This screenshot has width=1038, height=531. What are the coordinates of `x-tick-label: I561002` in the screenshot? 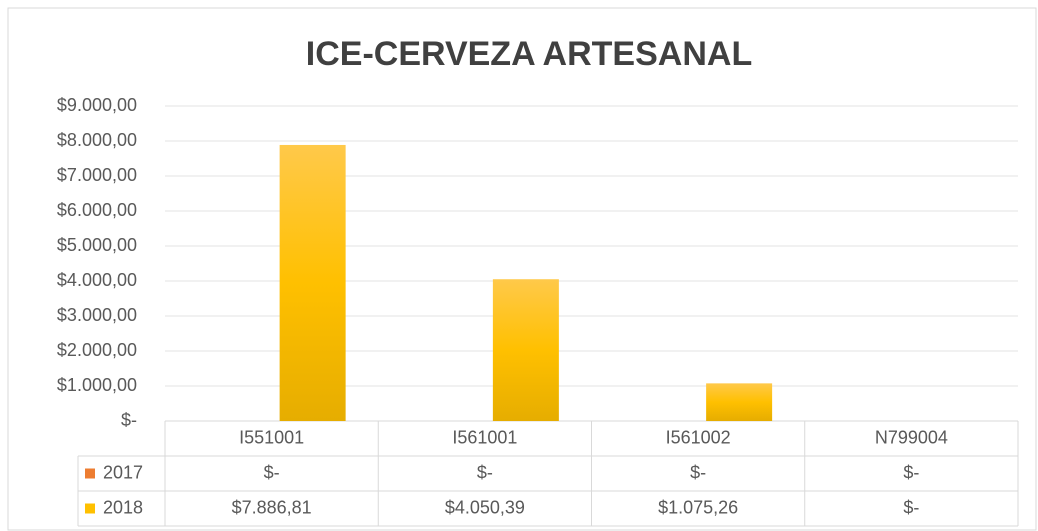 It's located at (698, 437).